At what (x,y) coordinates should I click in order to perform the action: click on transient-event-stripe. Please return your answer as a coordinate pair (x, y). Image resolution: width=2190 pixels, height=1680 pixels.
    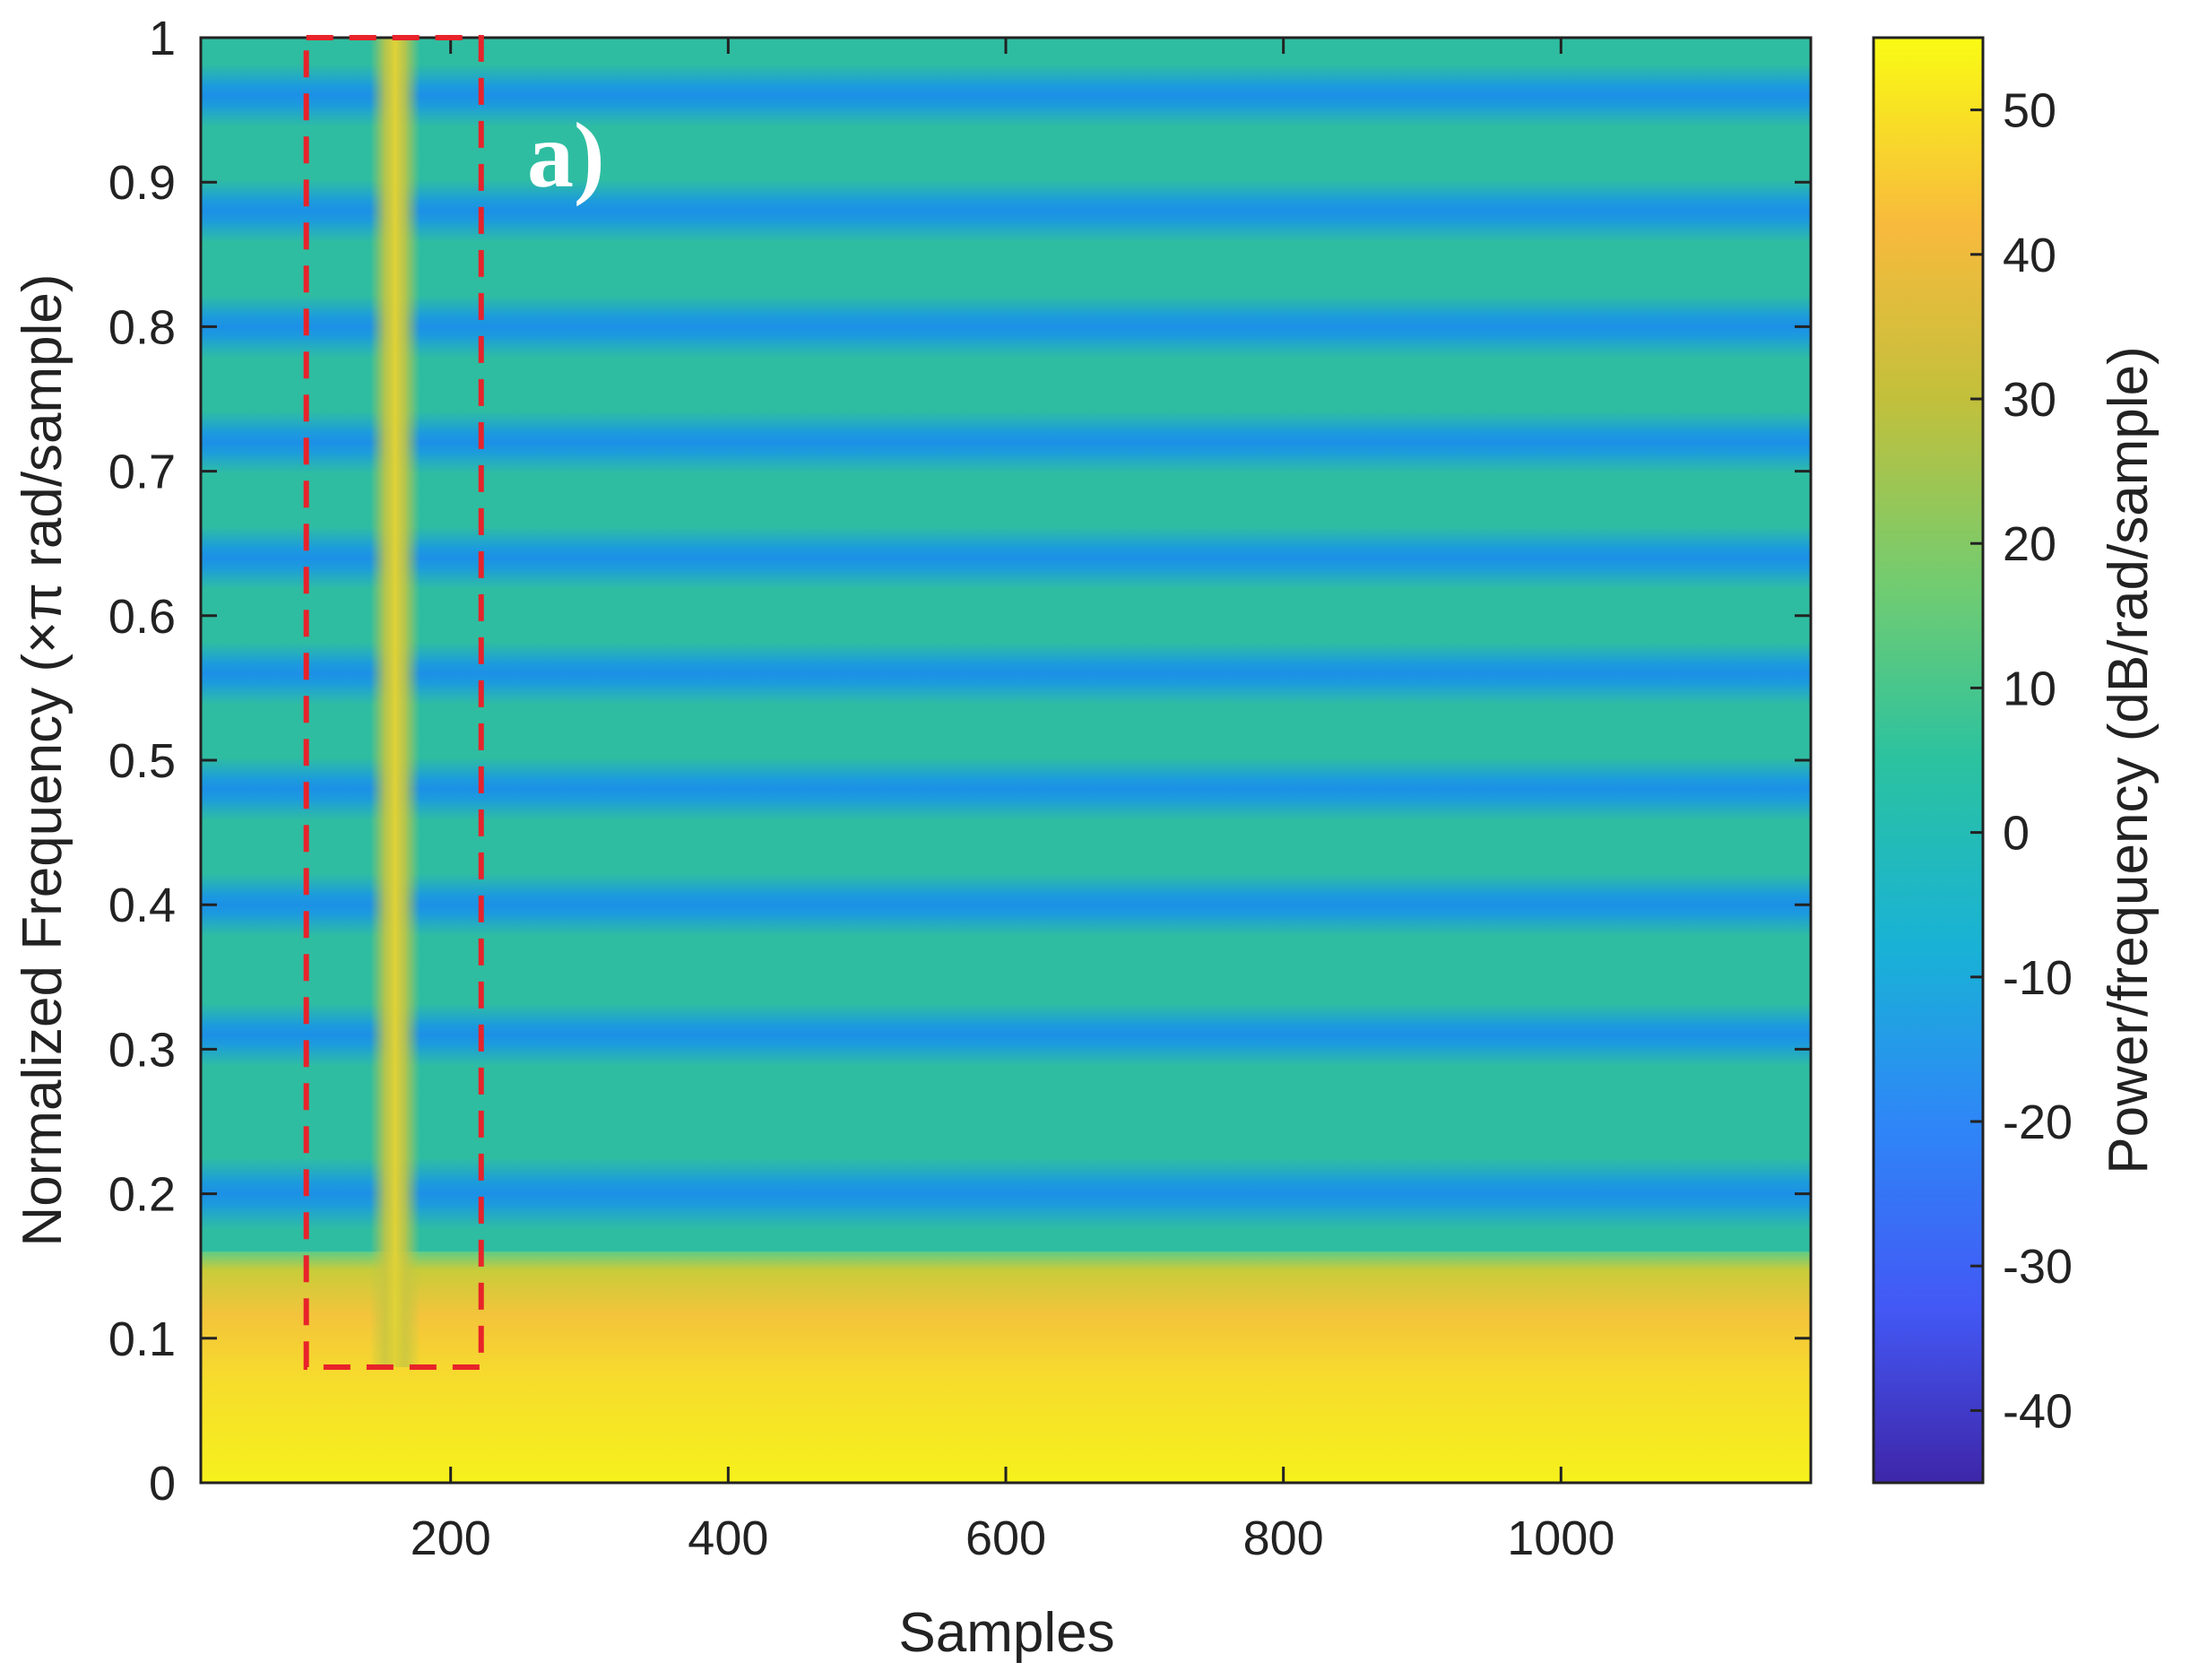
    Looking at the image, I should click on (394, 703).